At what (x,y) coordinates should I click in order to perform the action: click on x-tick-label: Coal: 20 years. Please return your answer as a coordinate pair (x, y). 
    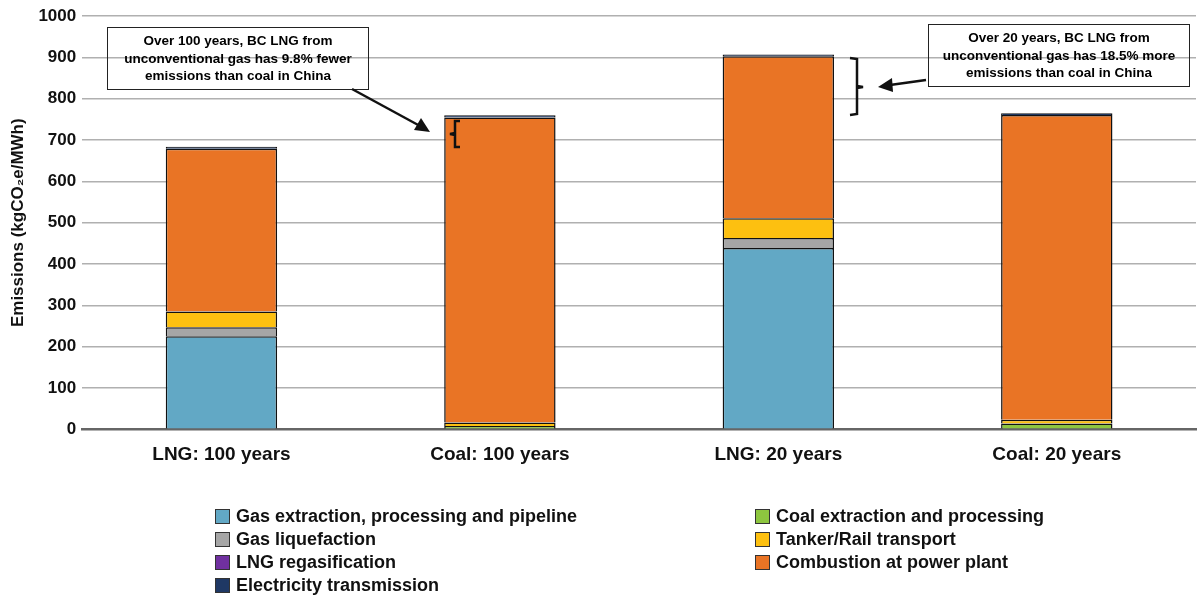
    Looking at the image, I should click on (1057, 453).